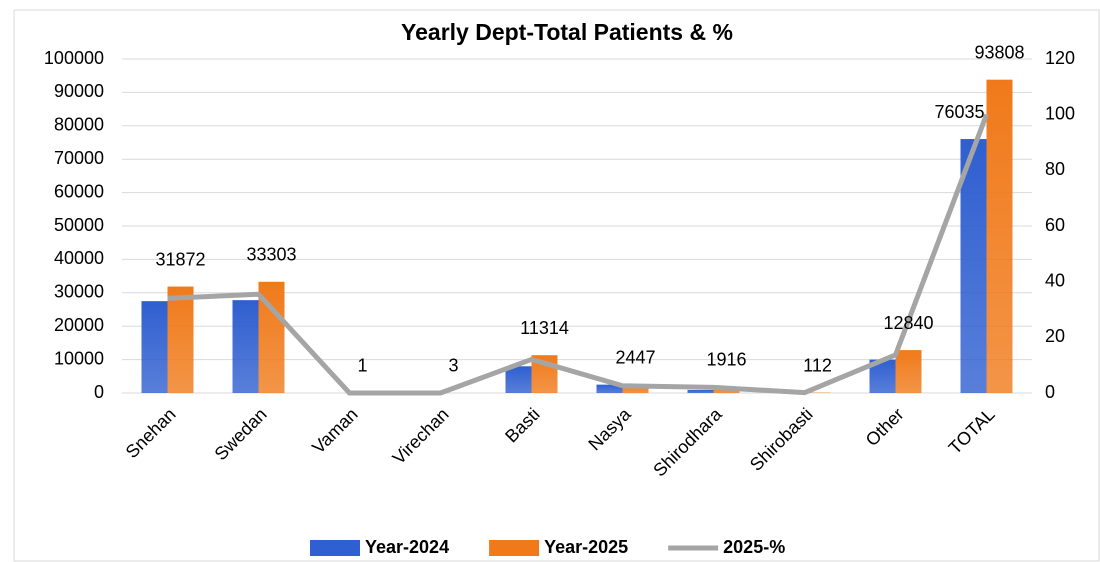 The image size is (1100, 562). What do you see at coordinates (99, 392) in the screenshot?
I see `y-tick-label: 0` at bounding box center [99, 392].